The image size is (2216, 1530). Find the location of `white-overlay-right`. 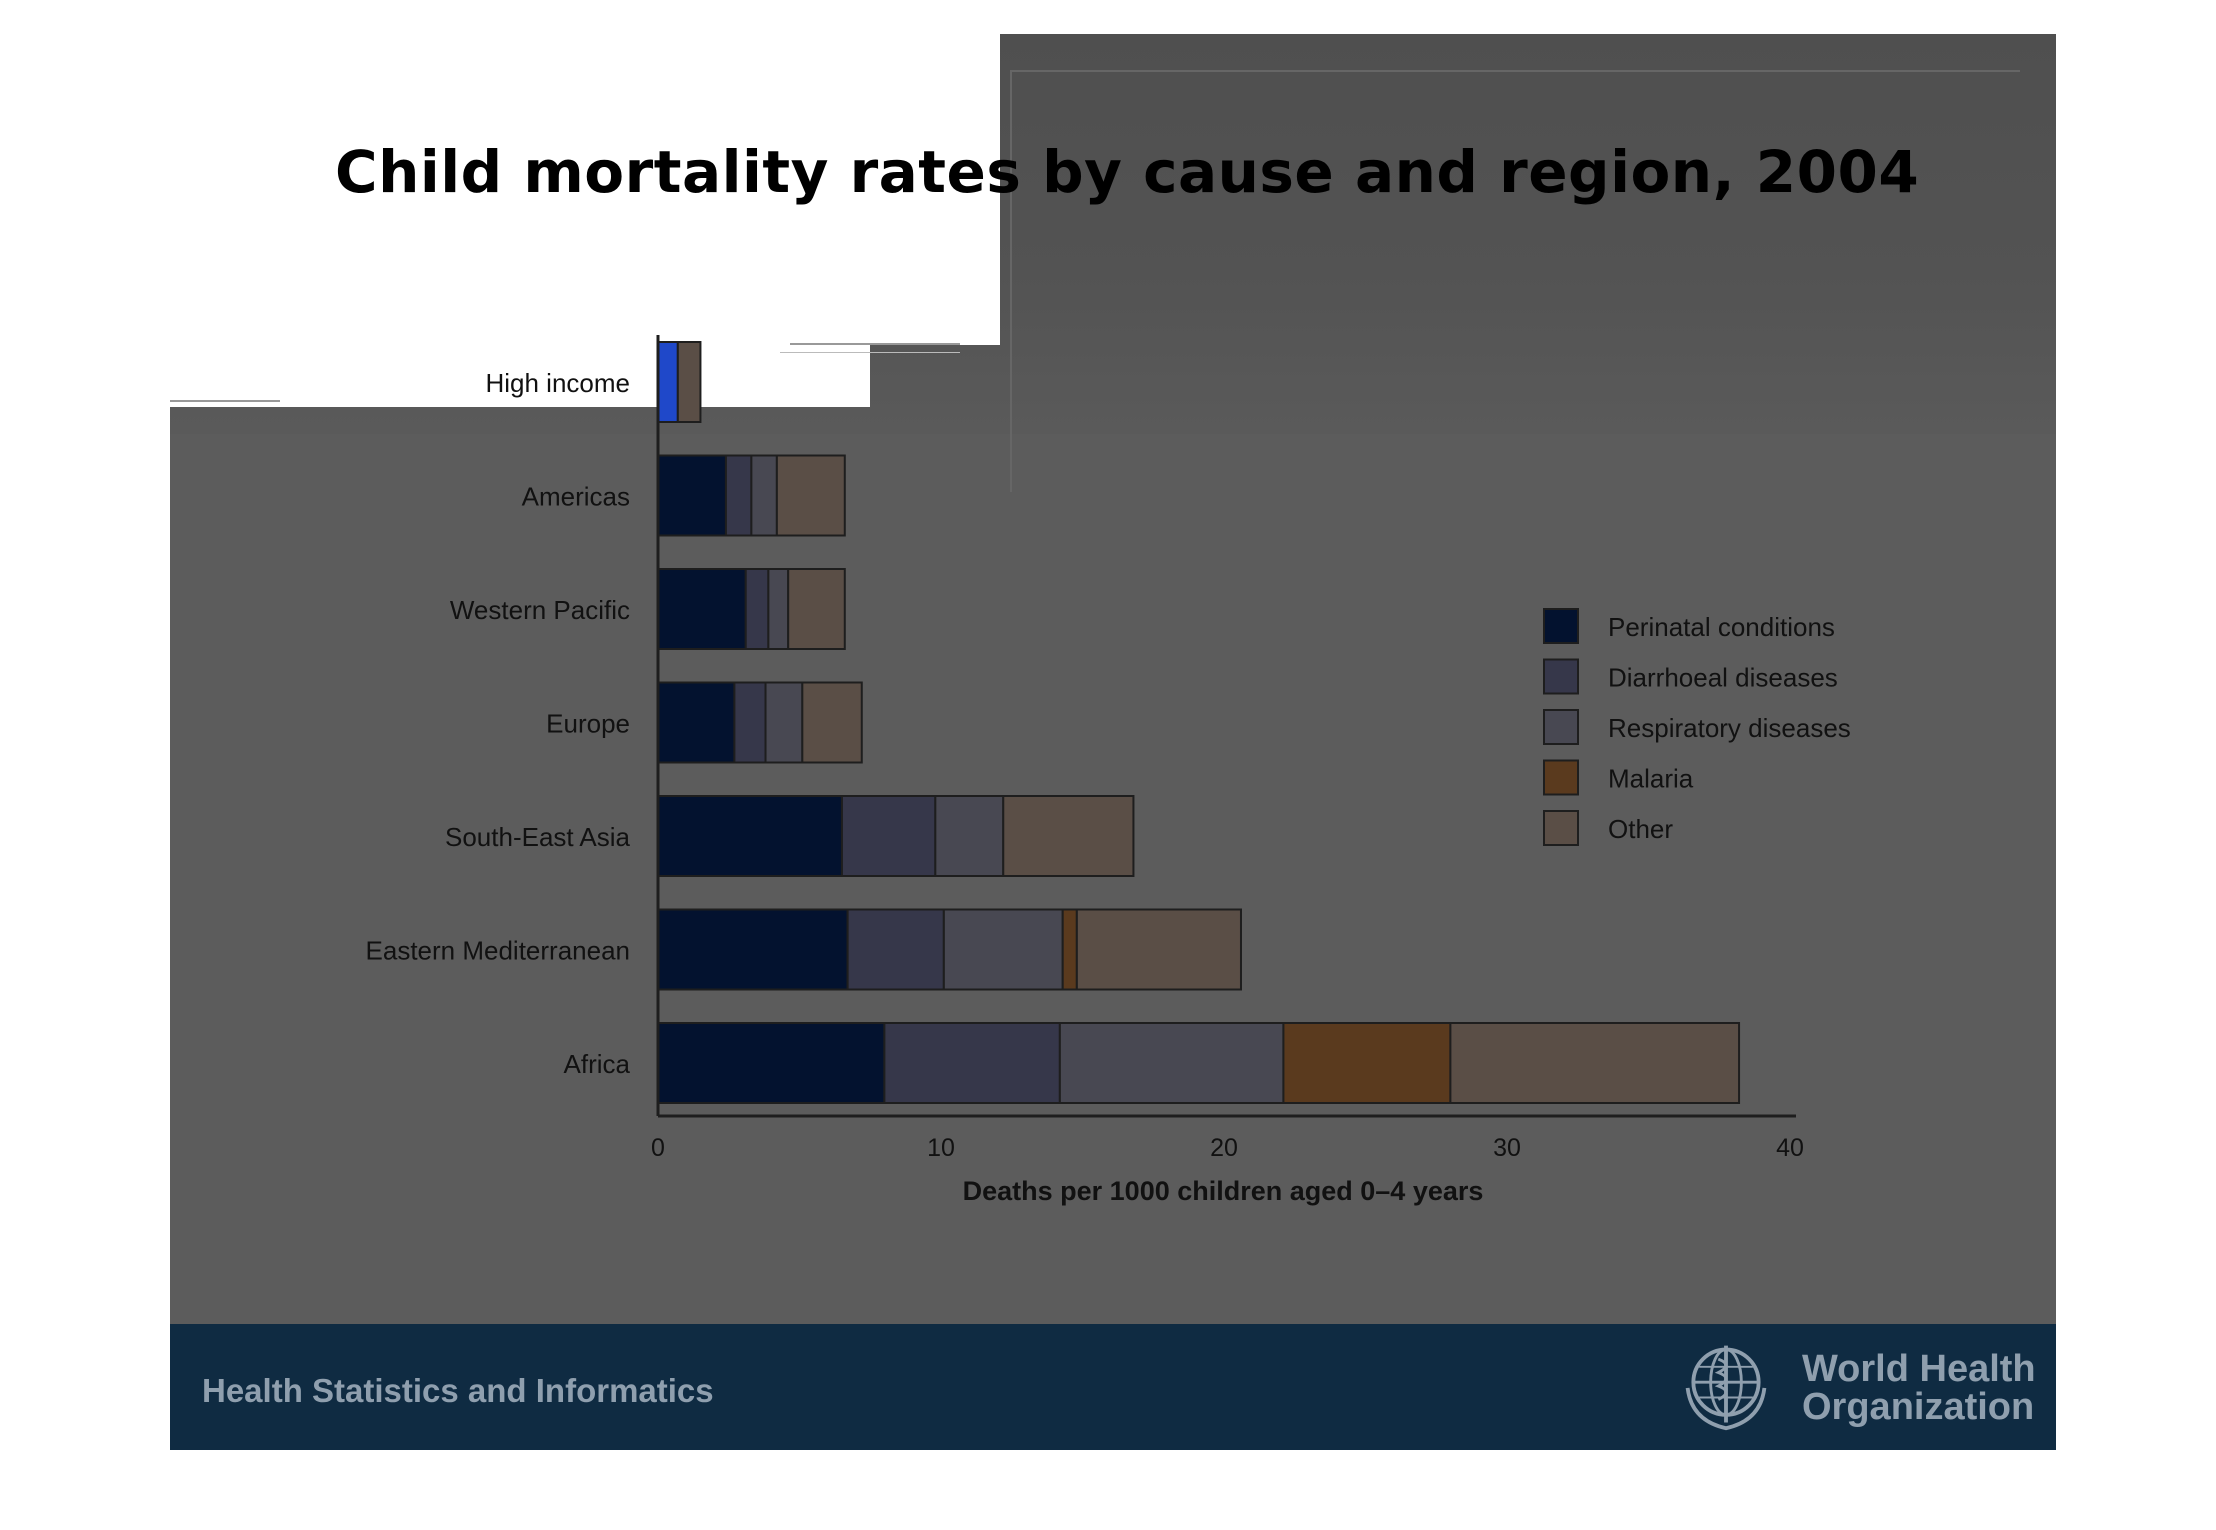

white-overlay-right is located at coordinates (2136, 765).